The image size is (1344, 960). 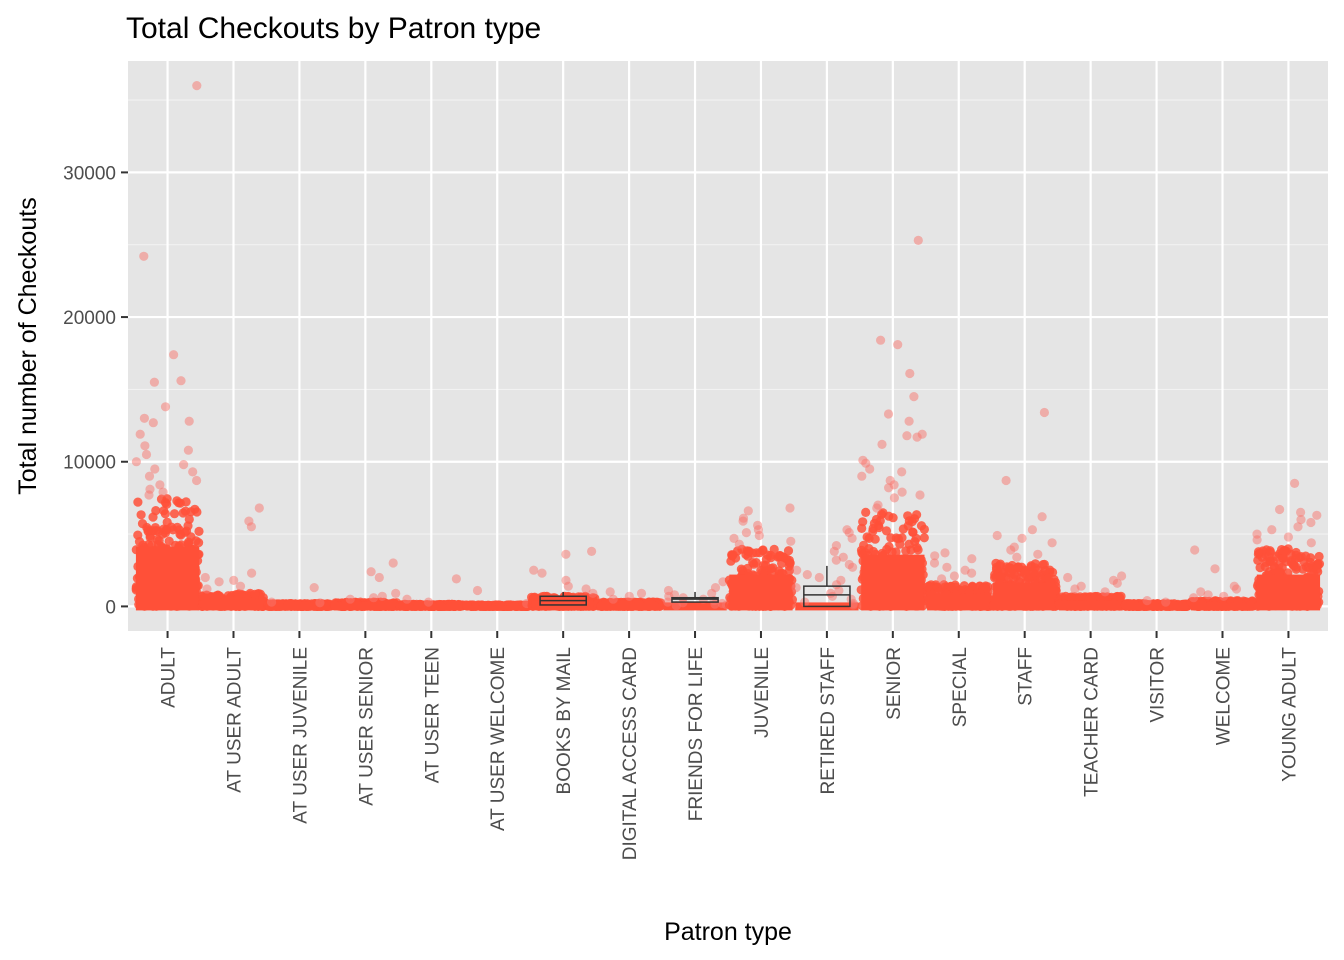 I want to click on y-axis-title: Total number of Checkouts, so click(x=28, y=345).